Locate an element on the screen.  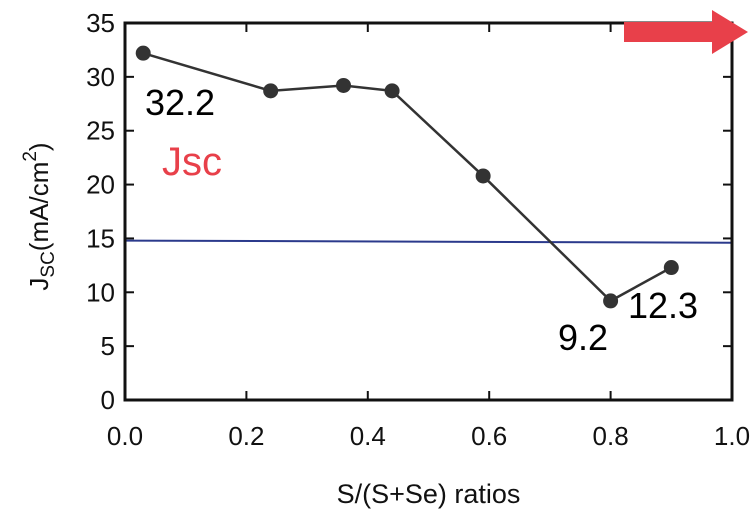
x-tick-label: 0.4 is located at coordinates (368, 436).